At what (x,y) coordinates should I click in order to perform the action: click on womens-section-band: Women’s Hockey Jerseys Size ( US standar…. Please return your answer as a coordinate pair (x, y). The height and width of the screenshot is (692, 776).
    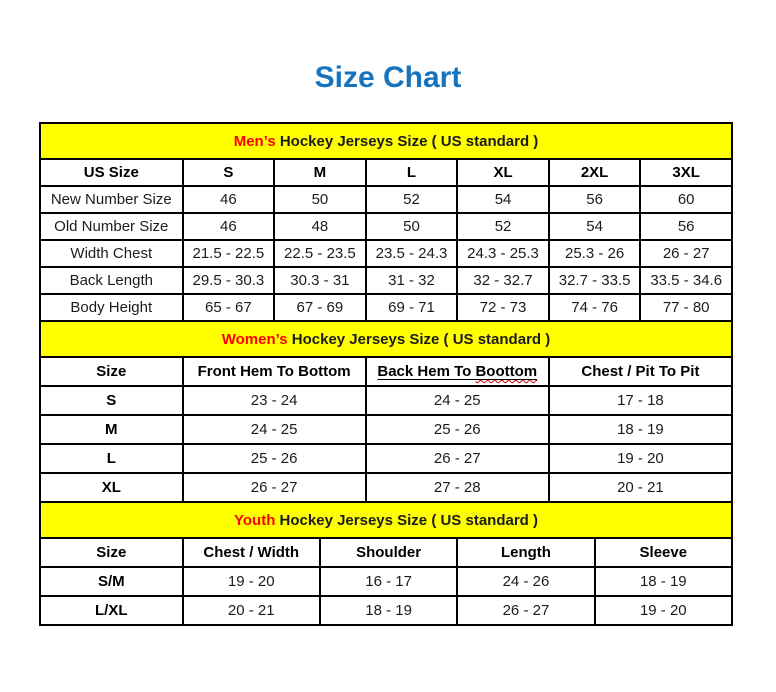
    Looking at the image, I should click on (386, 339).